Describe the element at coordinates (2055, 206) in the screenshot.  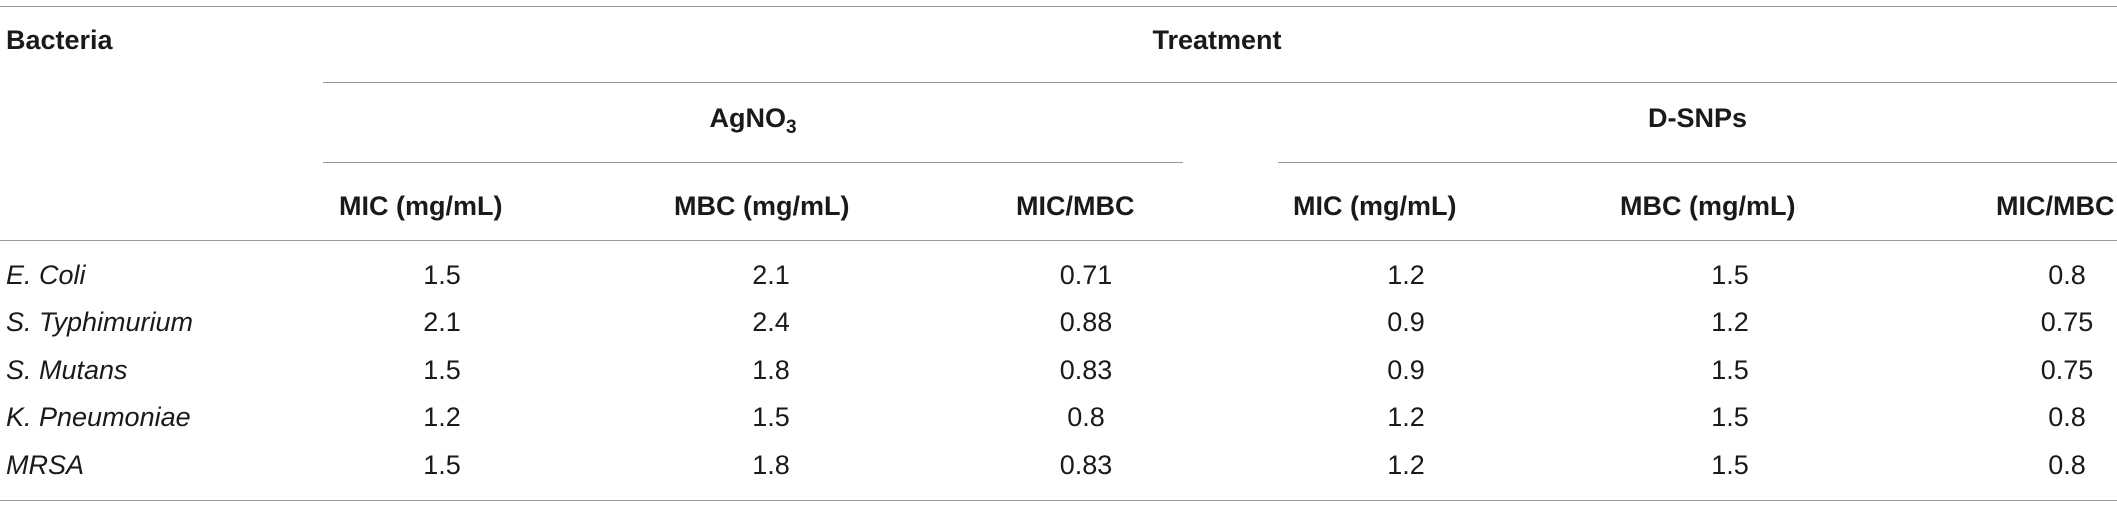
I see `dsnps-ratio-header: MIC/MBC` at that location.